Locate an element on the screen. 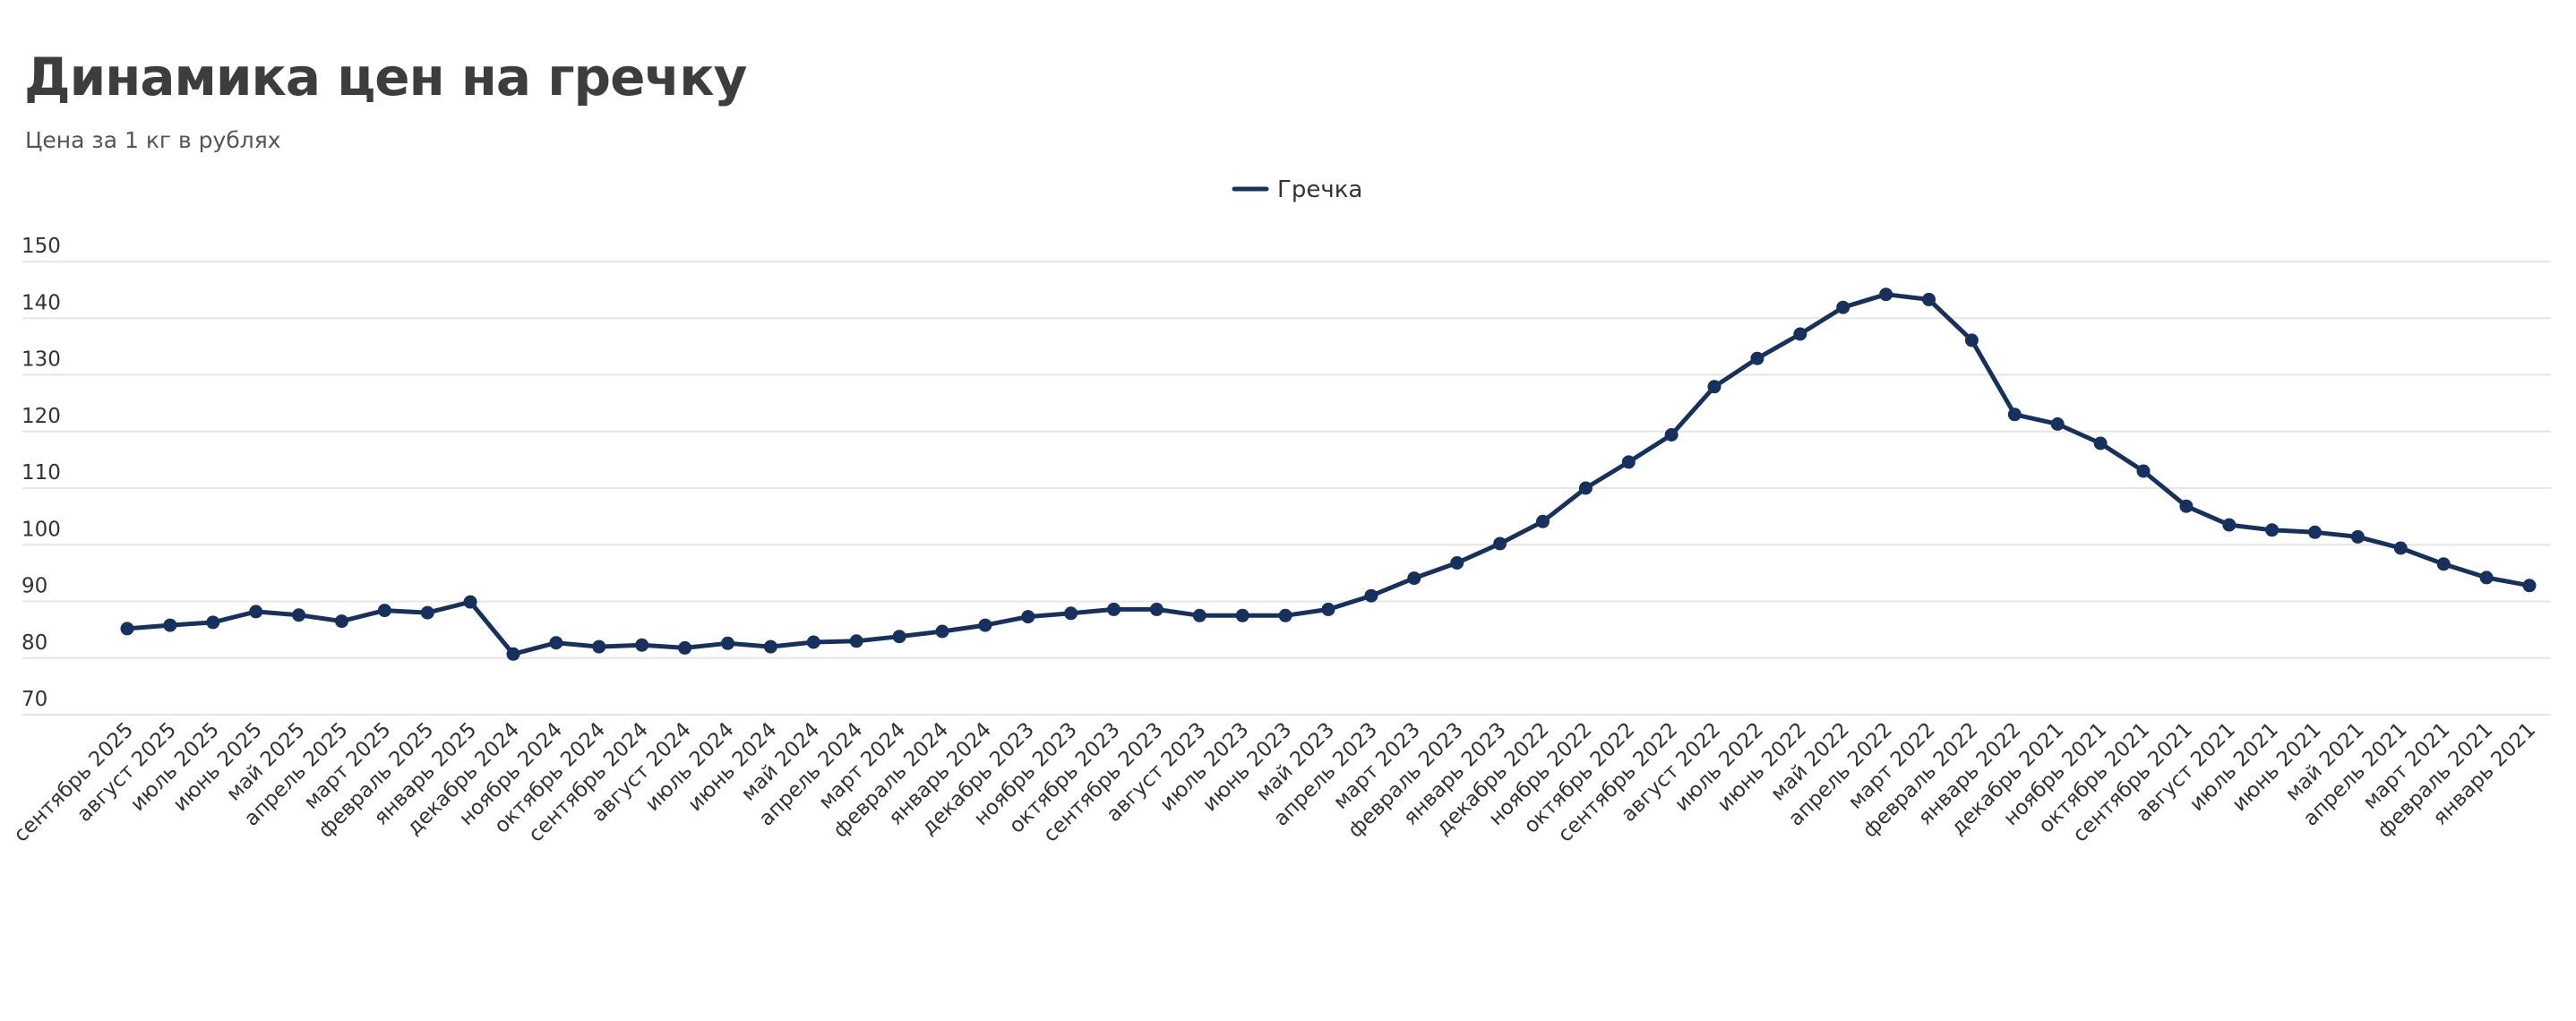 This screenshot has width=2576, height=1021. chart-legend: Гречка is located at coordinates (1297, 189).